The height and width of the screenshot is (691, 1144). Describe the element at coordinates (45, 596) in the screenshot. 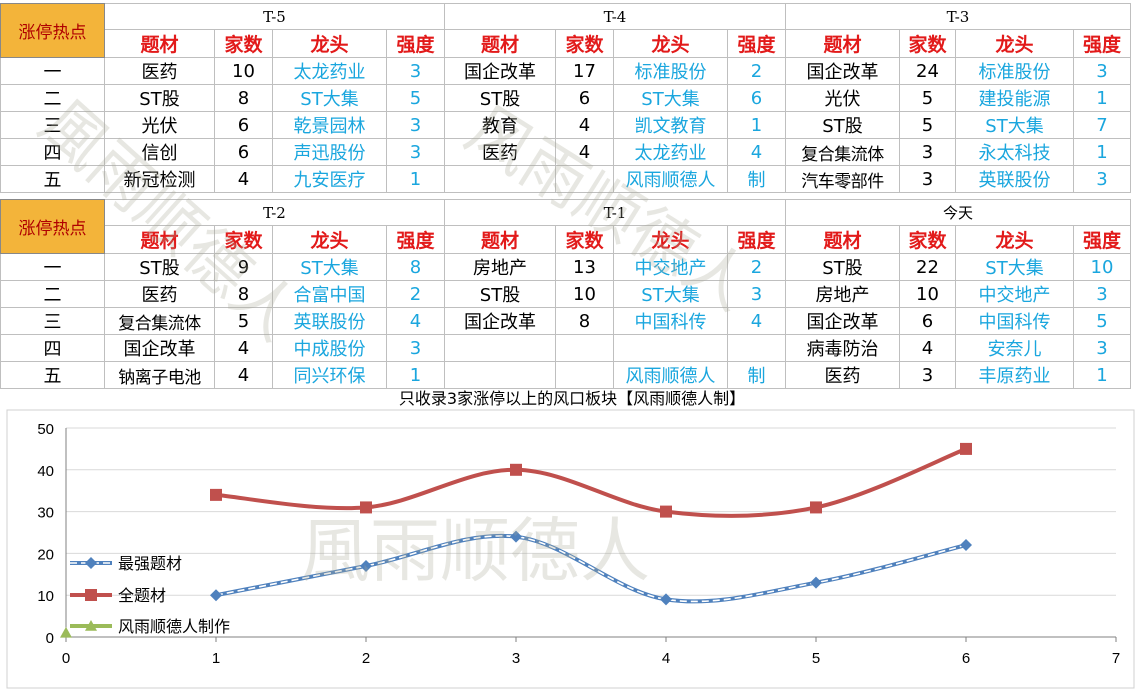

I see `y-tick-label: 10` at that location.